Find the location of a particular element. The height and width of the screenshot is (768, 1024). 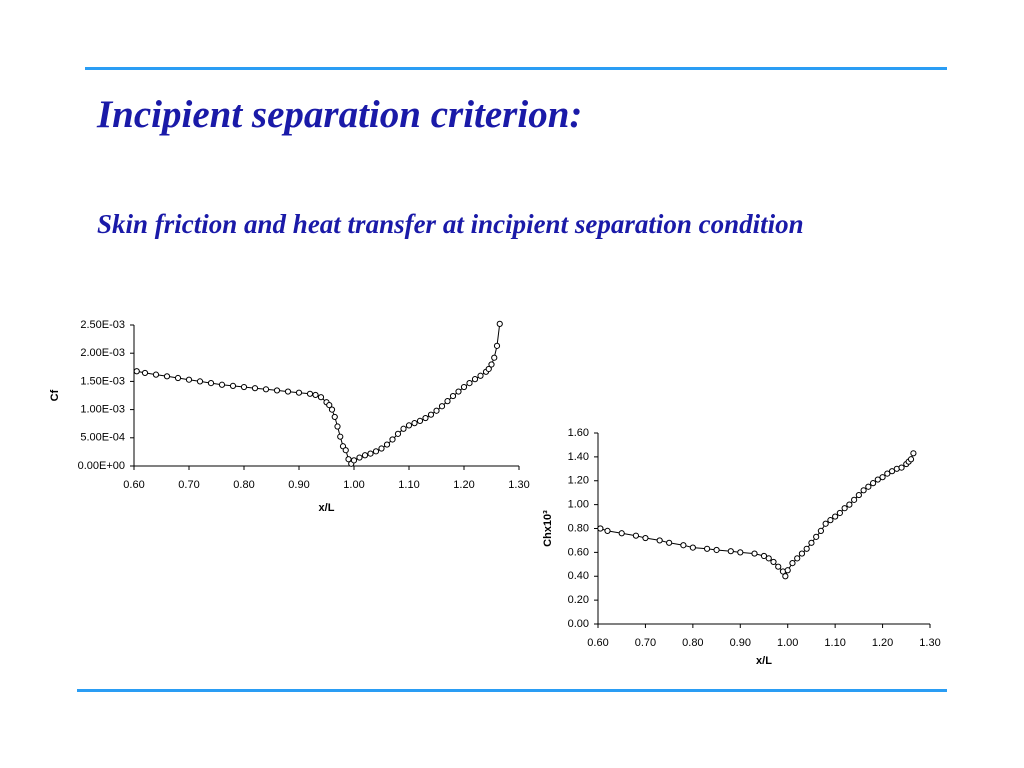

y-tick-label: 1.40 is located at coordinates (578, 457).